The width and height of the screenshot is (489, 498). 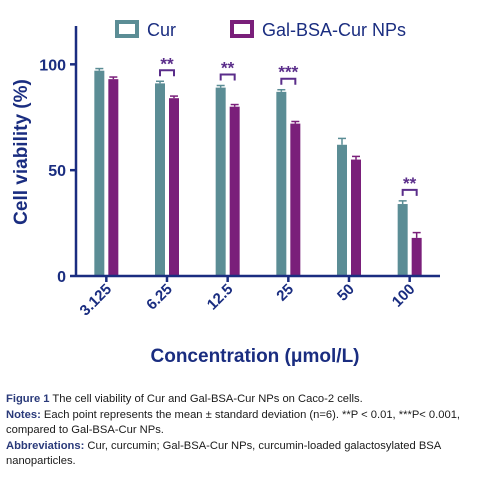 What do you see at coordinates (57, 171) in the screenshot?
I see `y-tick-label: 50` at bounding box center [57, 171].